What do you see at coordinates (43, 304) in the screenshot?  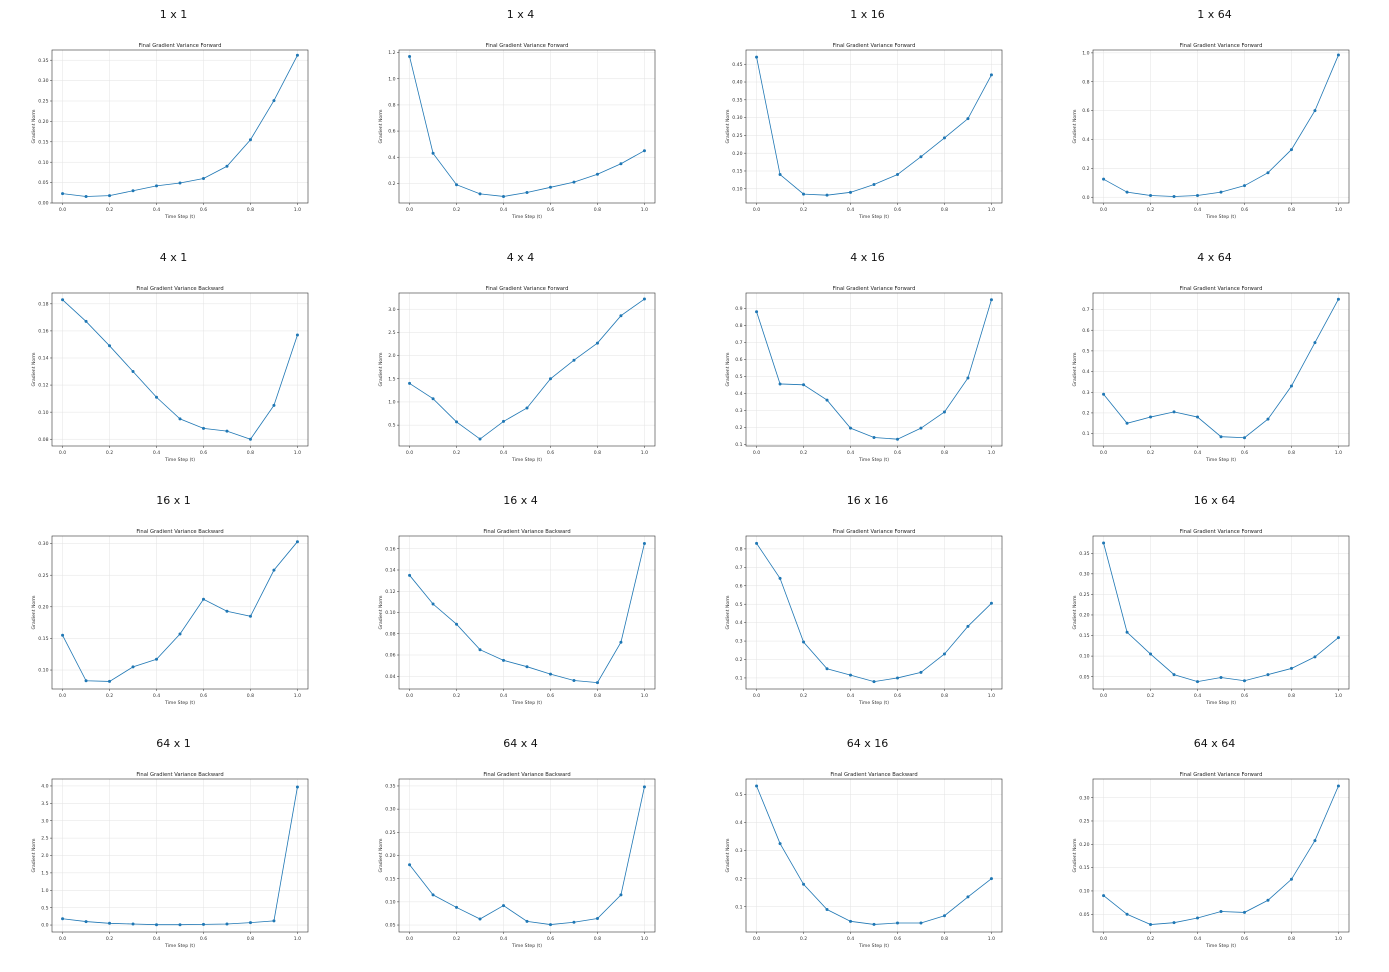 I see `y-tick-label: 0.18` at bounding box center [43, 304].